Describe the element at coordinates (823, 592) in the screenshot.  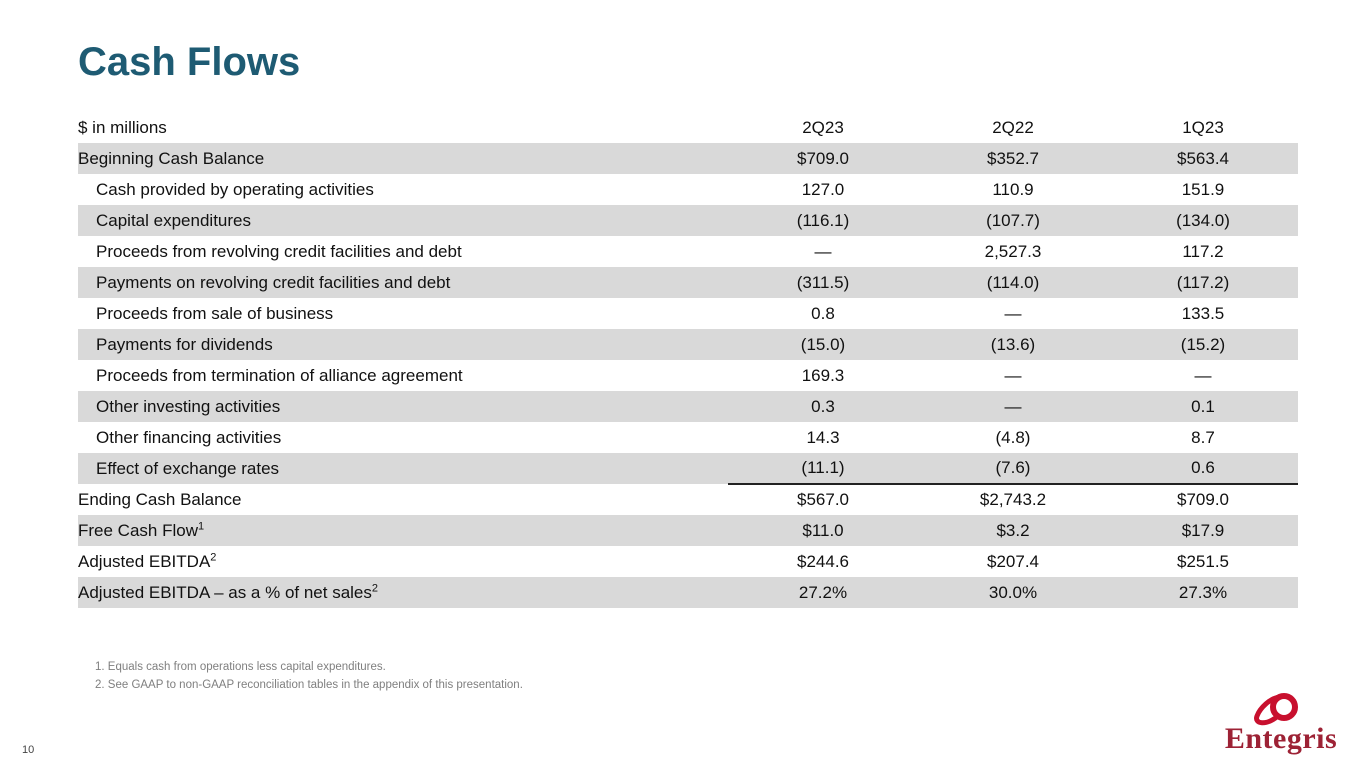
I see `row-value: 27.2%` at that location.